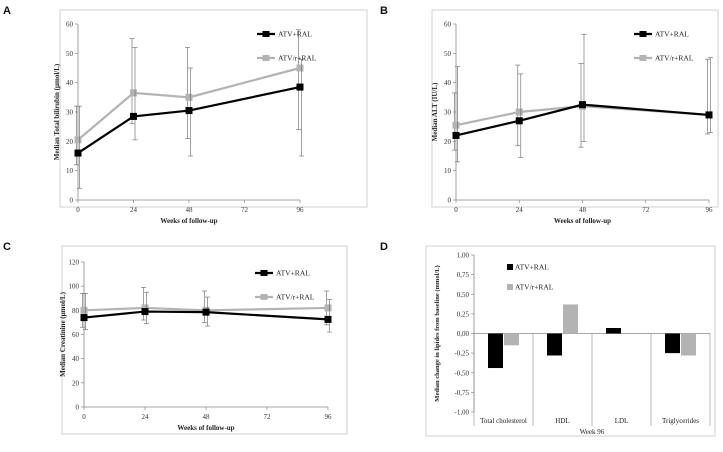 Image resolution: width=723 pixels, height=452 pixels. Describe the element at coordinates (461, 393) in the screenshot. I see `y-tick-label: -0,75` at that location.